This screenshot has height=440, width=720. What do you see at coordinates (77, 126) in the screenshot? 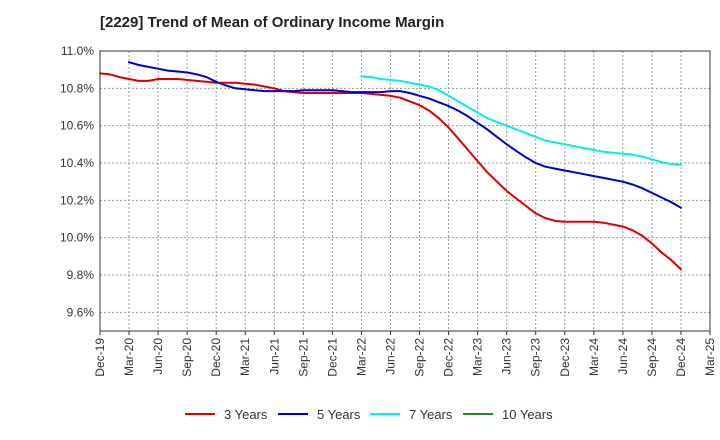
I see `y-tick-label-5: 10.6%` at bounding box center [77, 126].